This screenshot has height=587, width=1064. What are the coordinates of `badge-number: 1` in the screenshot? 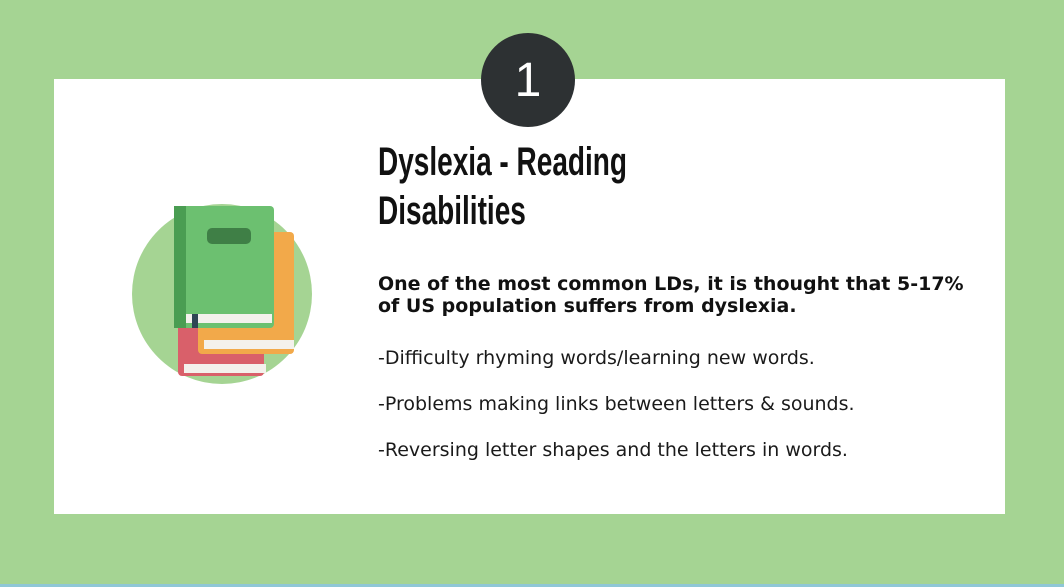 It's located at (528, 80).